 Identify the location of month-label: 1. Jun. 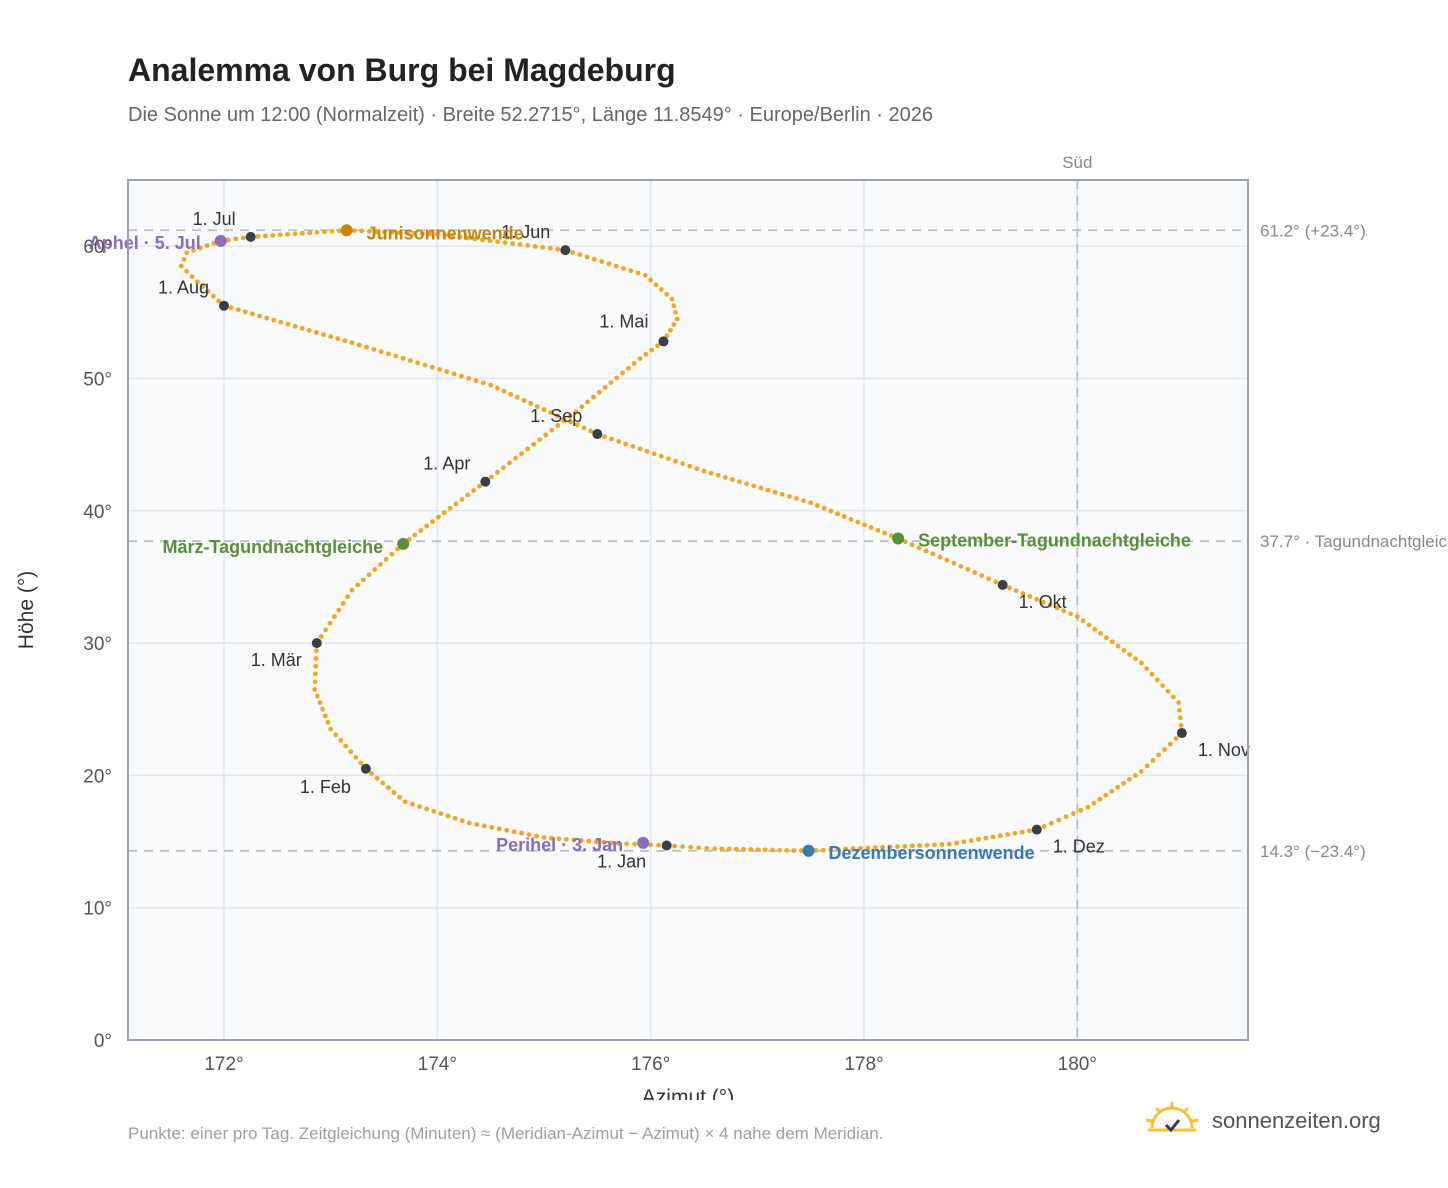
(525, 232).